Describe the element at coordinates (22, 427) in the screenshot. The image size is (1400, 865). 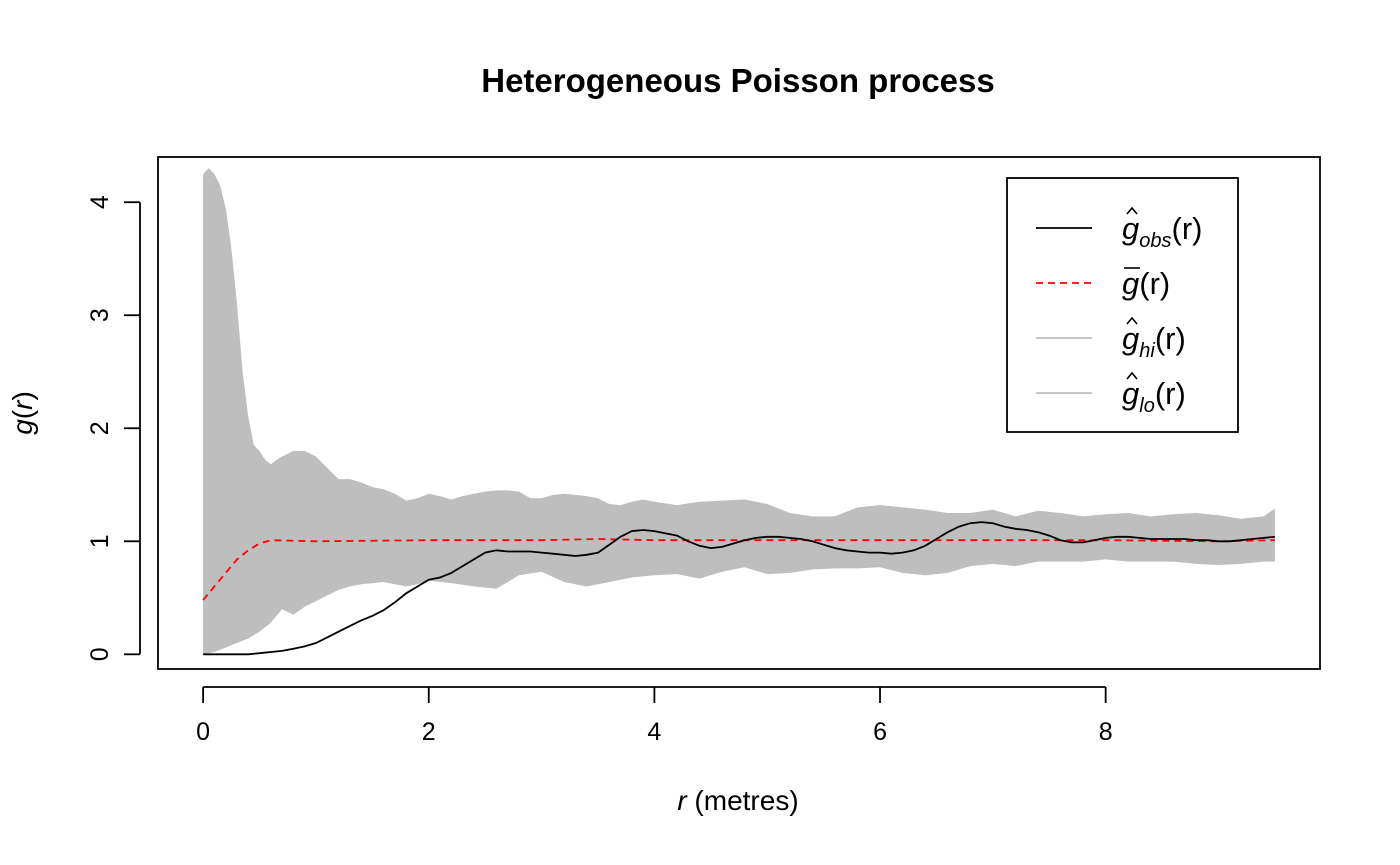
I see `y-axis-label-fn: g` at that location.